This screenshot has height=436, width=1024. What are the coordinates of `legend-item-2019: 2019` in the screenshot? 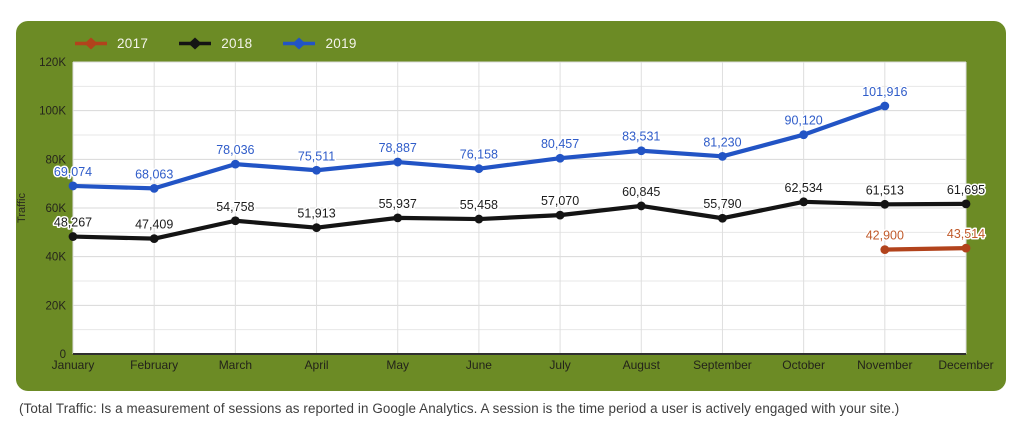 It's located at (319, 43).